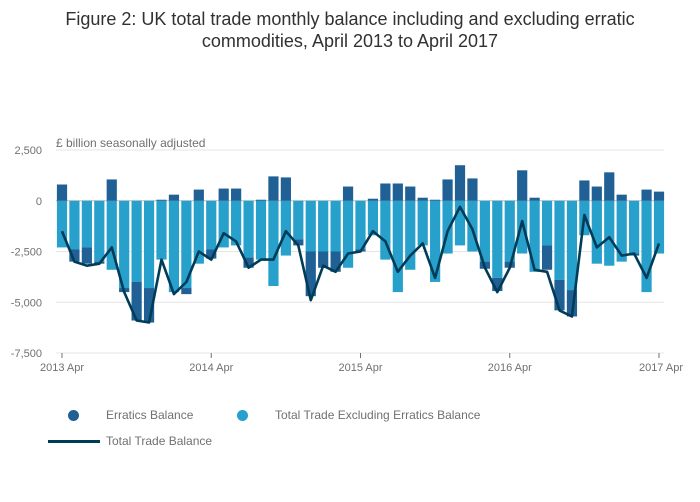 Image resolution: width=700 pixels, height=502 pixels. I want to click on legend-label-total-trade: Total Trade Balance, so click(159, 441).